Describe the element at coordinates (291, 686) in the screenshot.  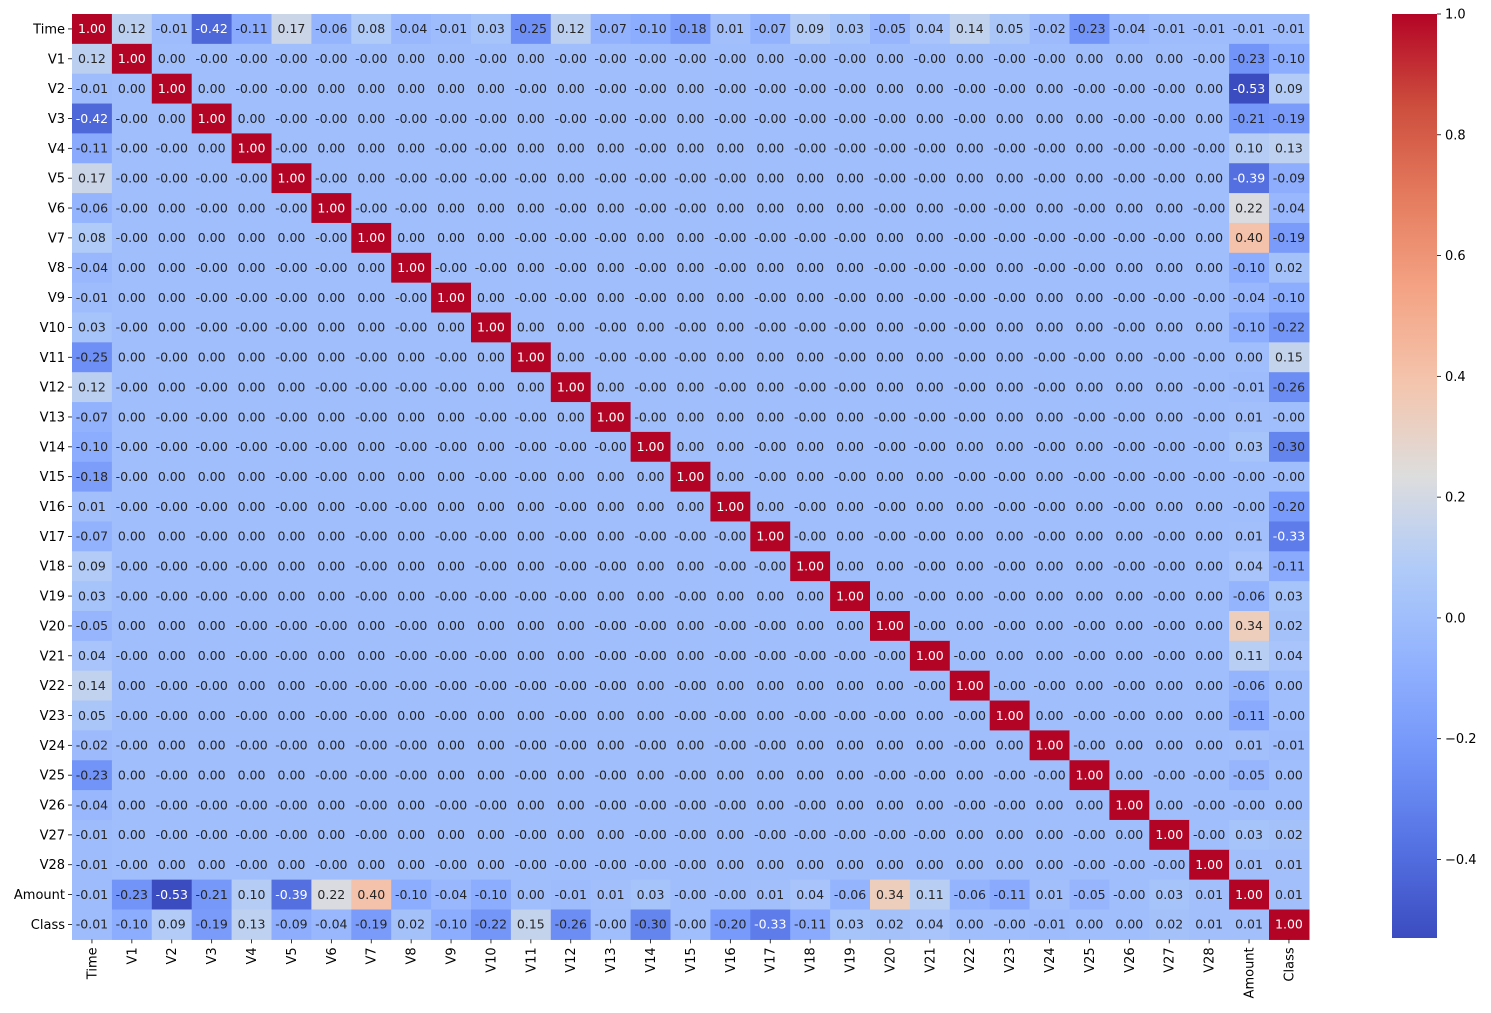
I see `heatmap-cell-V22-V5` at that location.